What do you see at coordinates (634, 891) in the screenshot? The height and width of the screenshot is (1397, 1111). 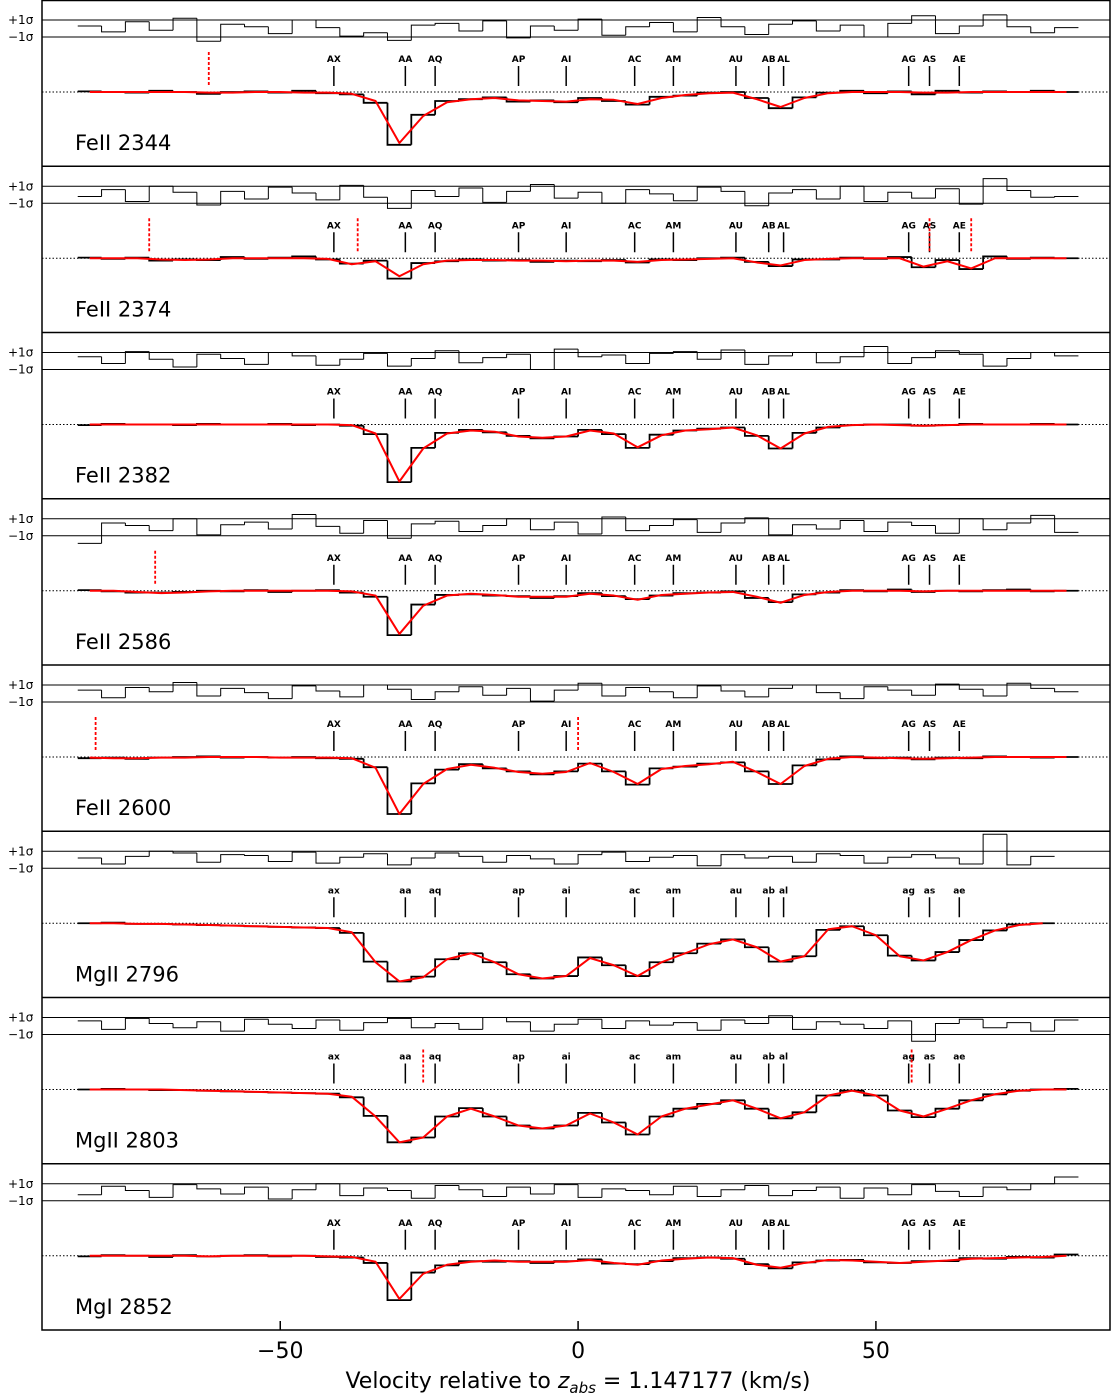 I see `component-label: ac` at bounding box center [634, 891].